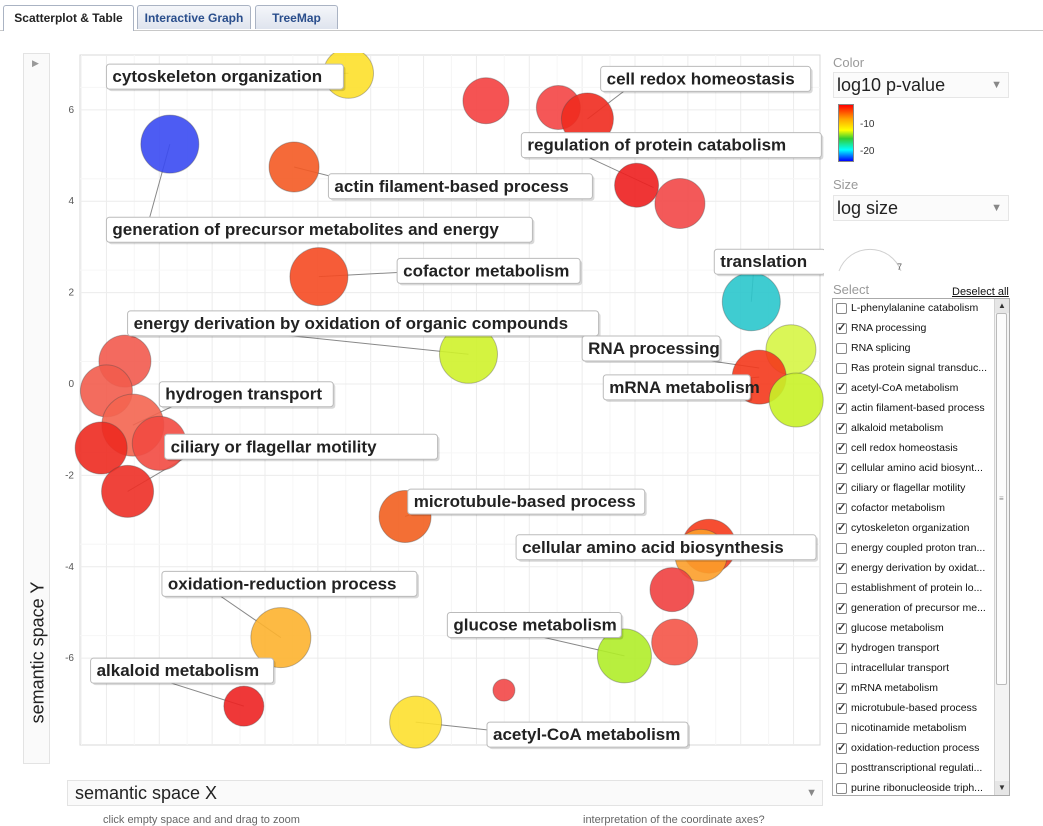 The image size is (1043, 826). I want to click on term-row: ✓ actin filament-based process, so click(914, 409).